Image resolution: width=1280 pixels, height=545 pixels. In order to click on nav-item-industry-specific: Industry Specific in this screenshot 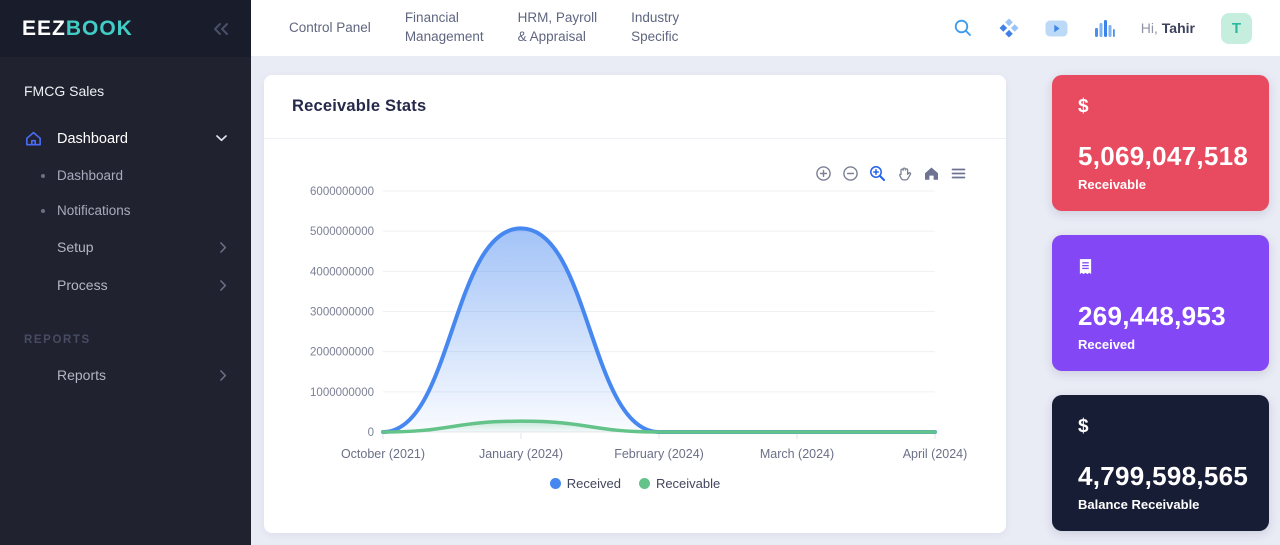, I will do `click(655, 28)`.